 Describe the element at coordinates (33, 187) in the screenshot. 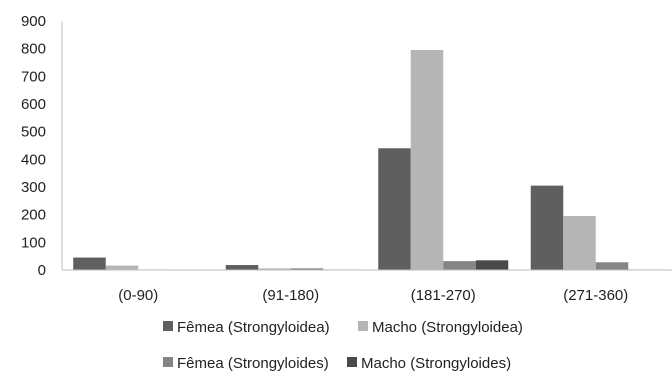

I see `y-tick-label: 300` at that location.